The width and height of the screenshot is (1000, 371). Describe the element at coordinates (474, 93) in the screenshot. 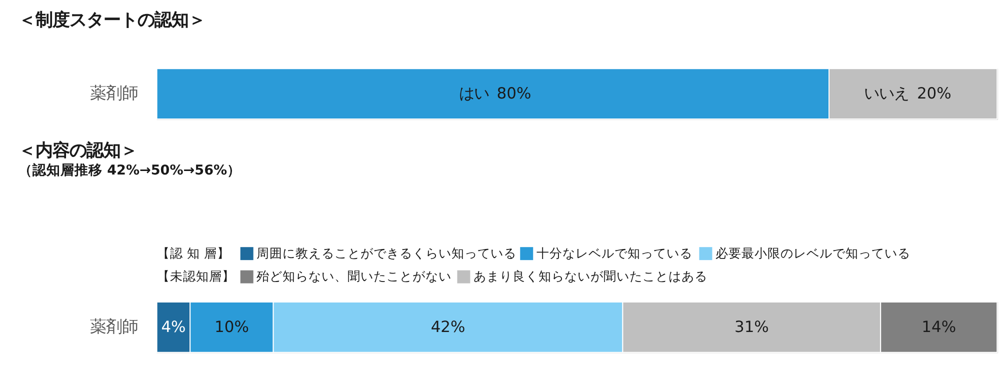

I see `series-label: はい` at that location.